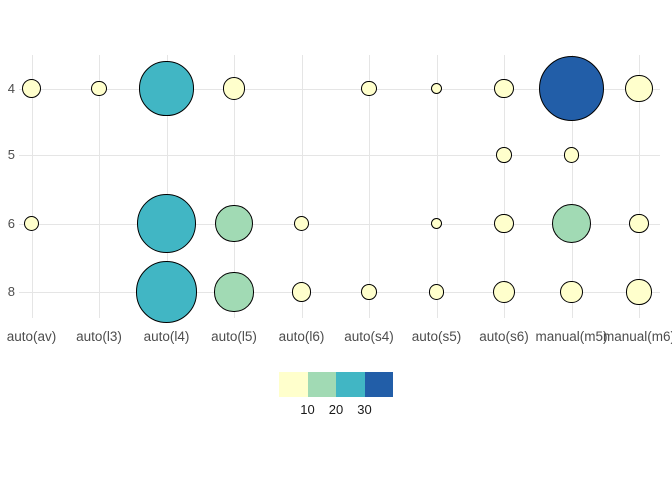  I want to click on legend-tick-label: 20, so click(336, 409).